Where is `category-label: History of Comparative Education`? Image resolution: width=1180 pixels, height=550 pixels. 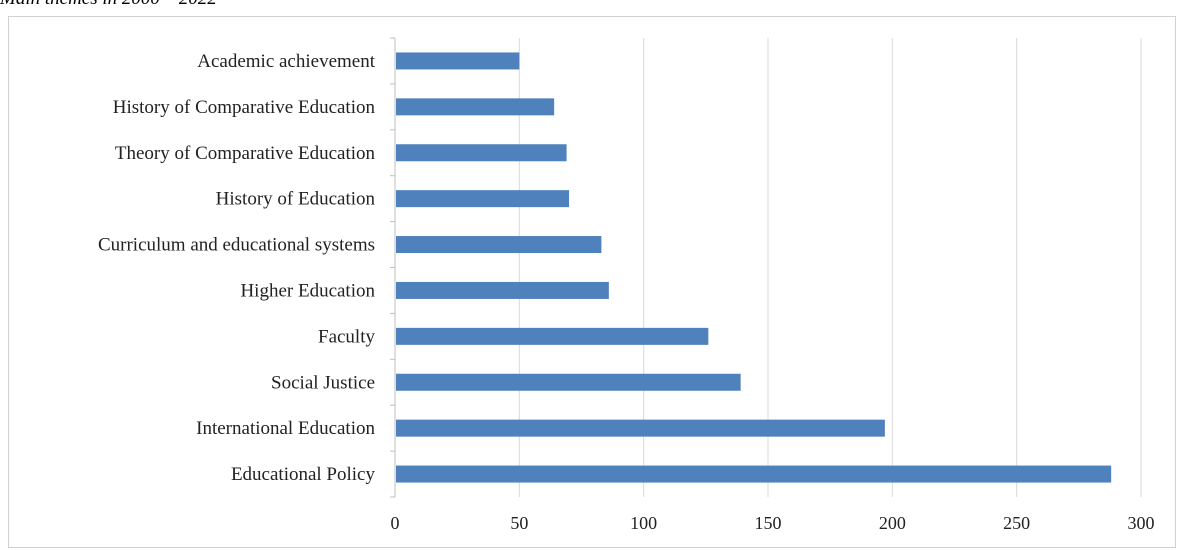
category-label: History of Comparative Education is located at coordinates (244, 107).